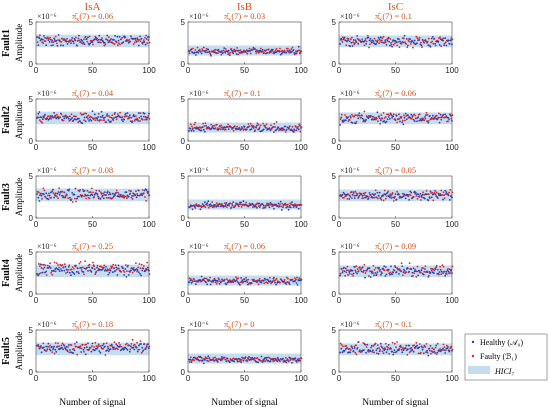 Image resolution: width=550 pixels, height=410 pixels. I want to click on legend-band-swatch, so click(479, 370).